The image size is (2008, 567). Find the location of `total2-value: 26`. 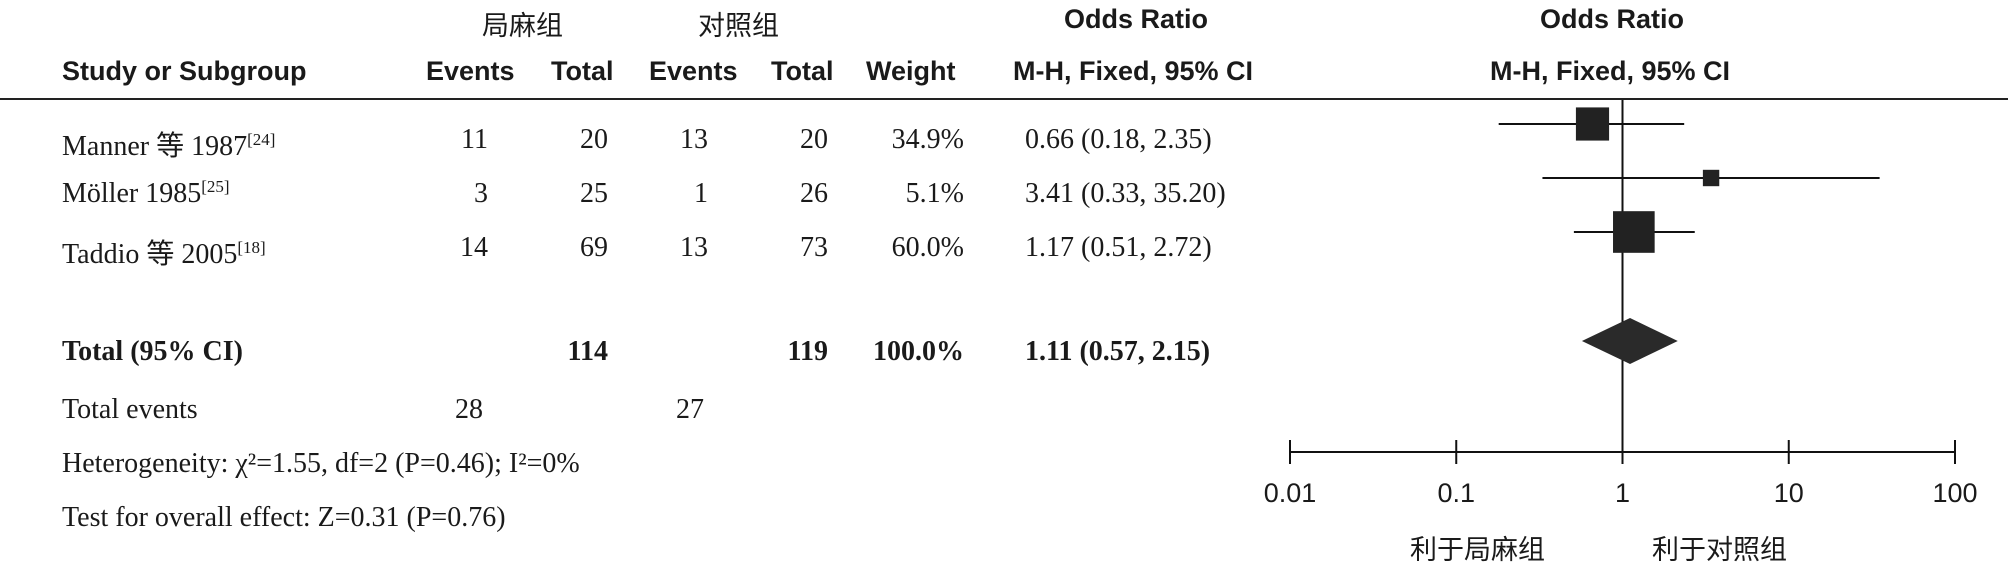

total2-value: 26 is located at coordinates (814, 193).